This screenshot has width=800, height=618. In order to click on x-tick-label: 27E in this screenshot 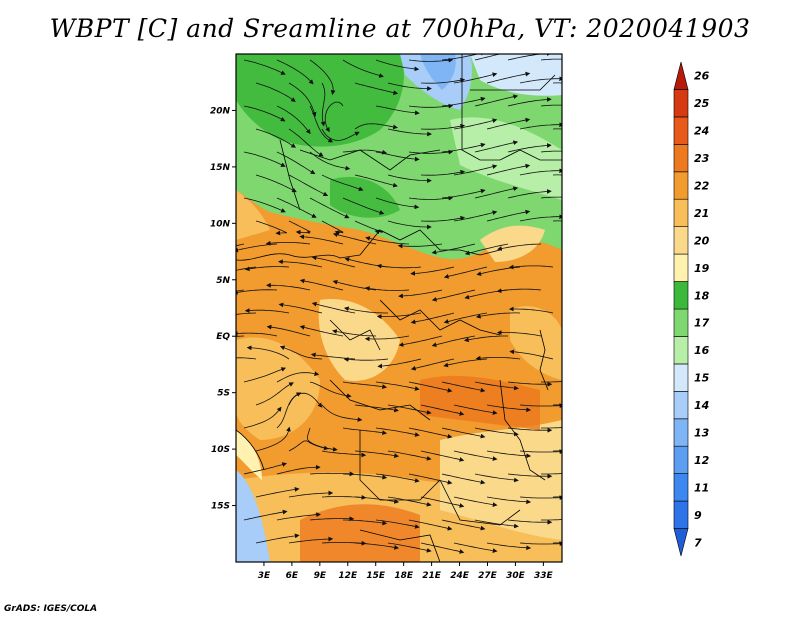, I will do `click(488, 576)`.